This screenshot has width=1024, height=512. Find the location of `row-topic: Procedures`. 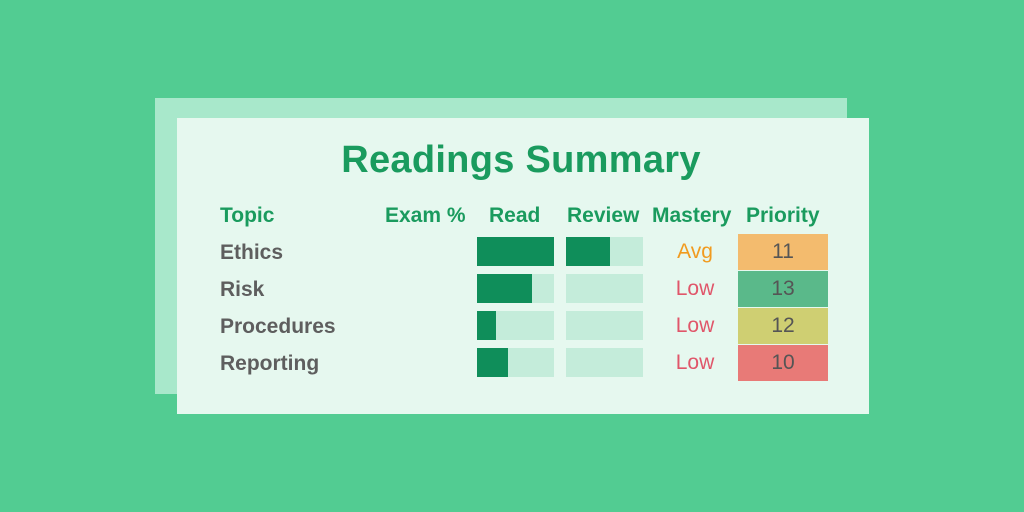

row-topic: Procedures is located at coordinates (278, 326).